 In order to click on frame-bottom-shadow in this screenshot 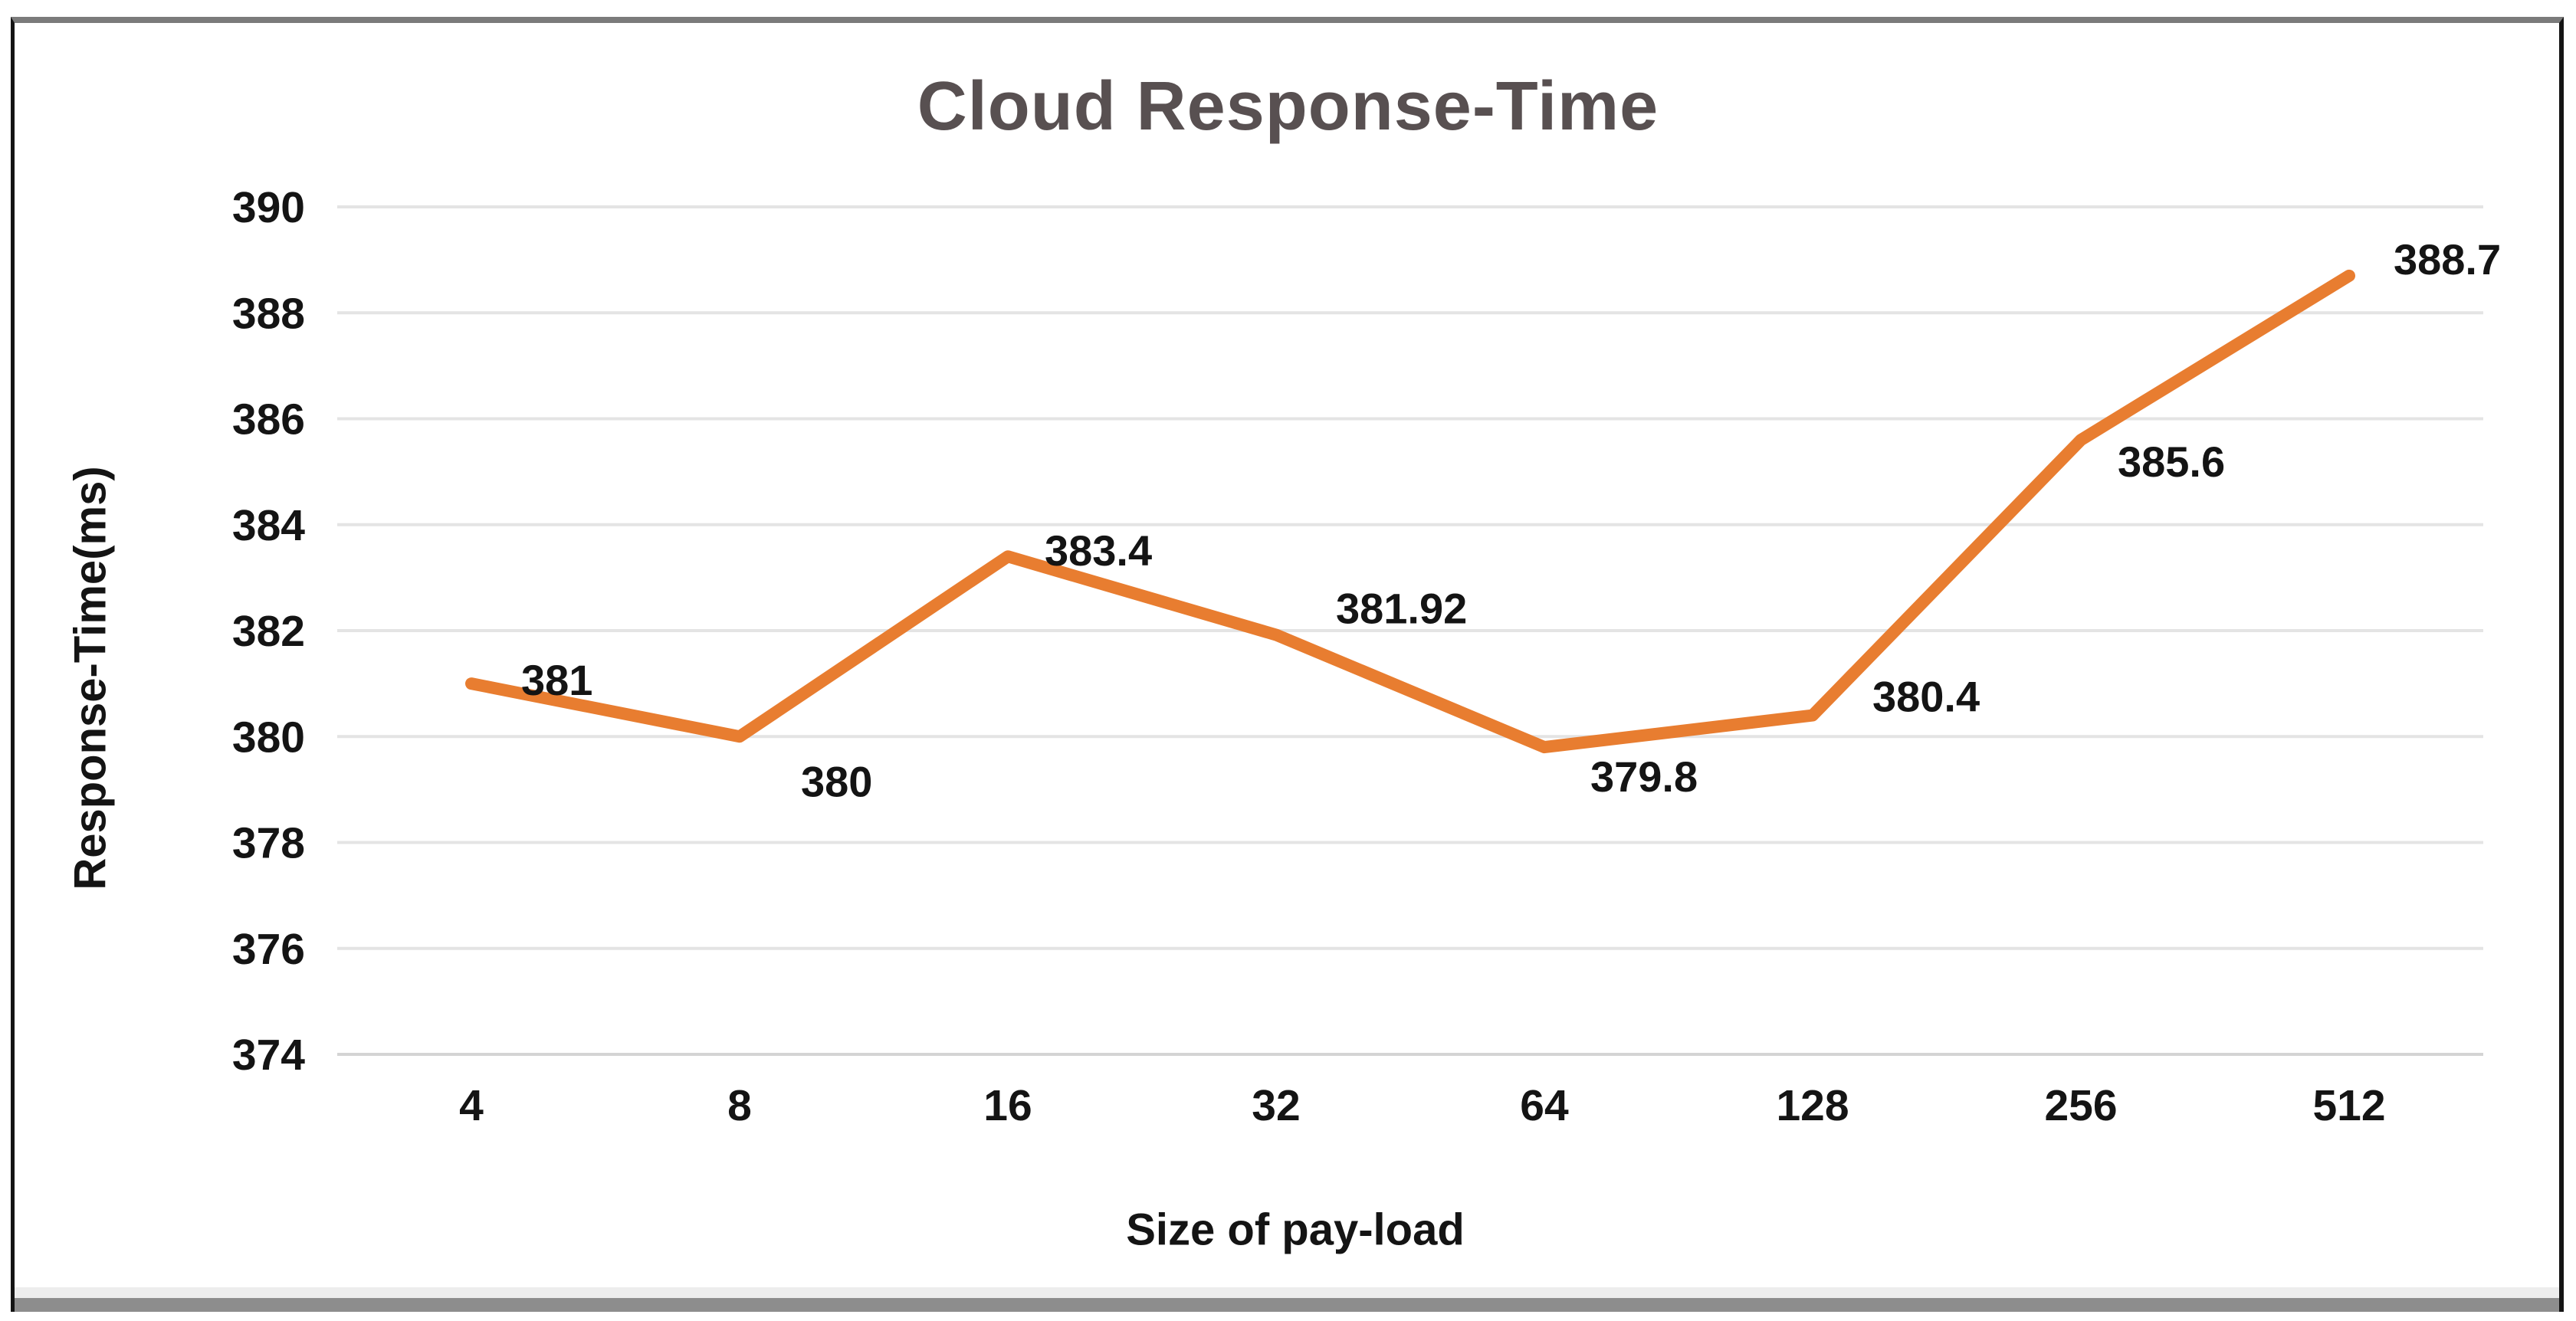, I will do `click(1287, 1292)`.